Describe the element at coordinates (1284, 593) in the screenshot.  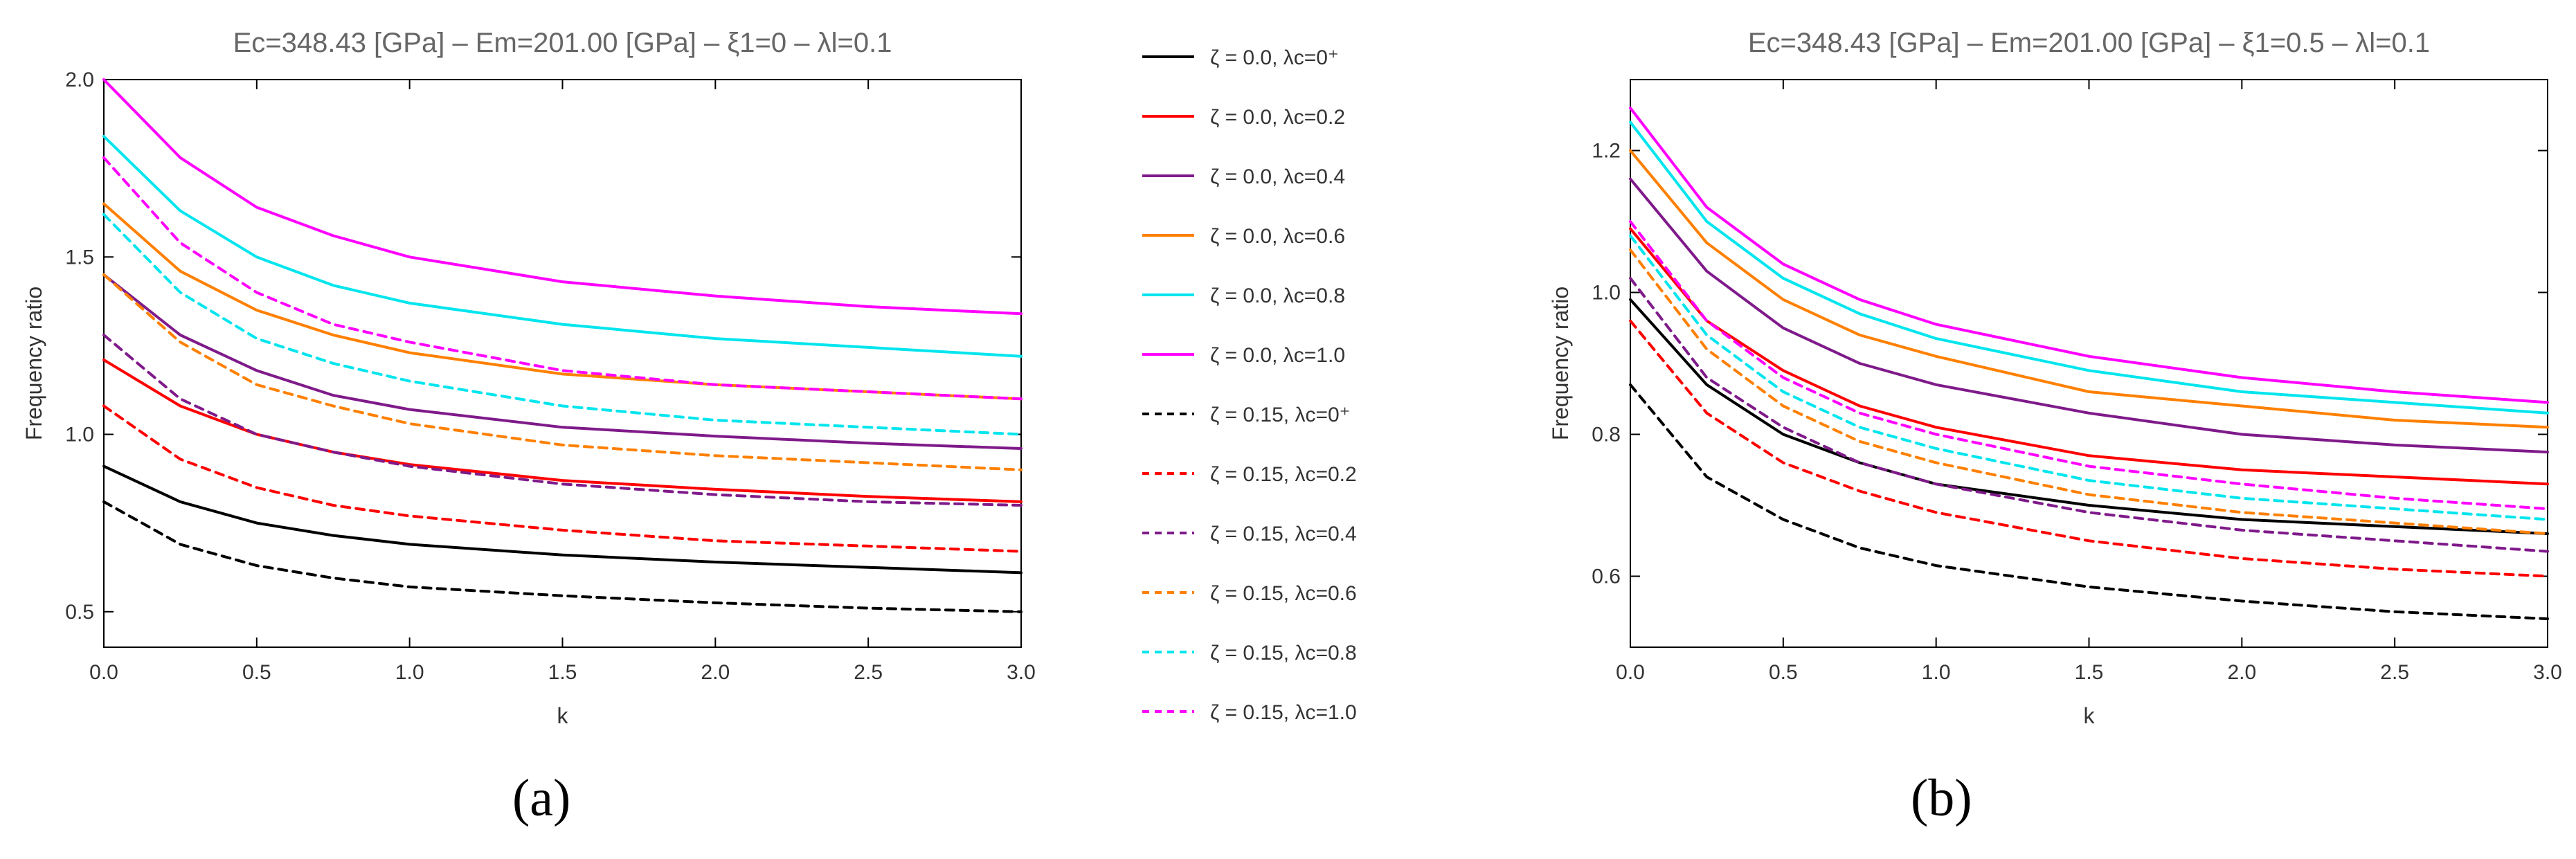
I see `legend-label-10: ζ = 0.15, λc=0.6` at that location.